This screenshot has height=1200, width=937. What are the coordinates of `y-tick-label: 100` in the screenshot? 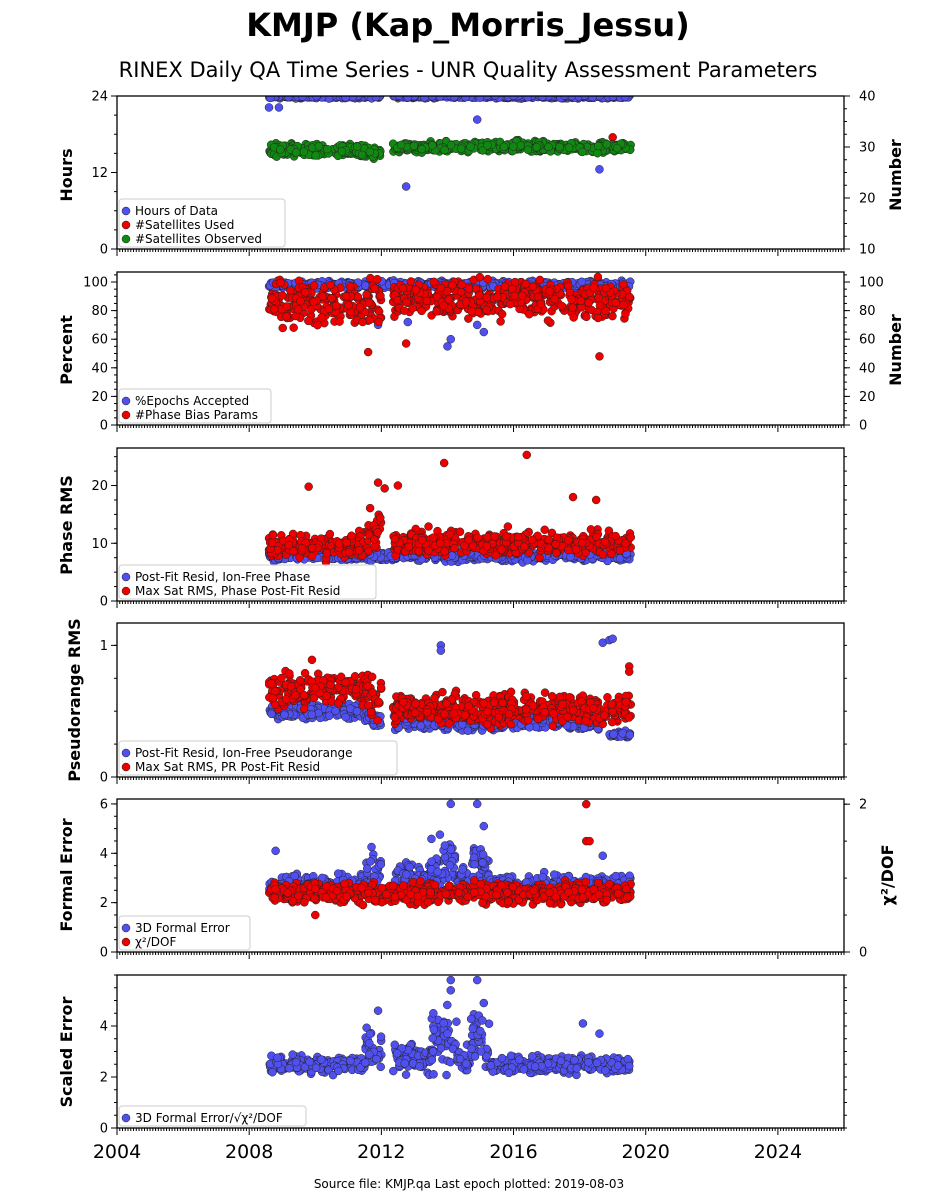 It's located at (95, 283).